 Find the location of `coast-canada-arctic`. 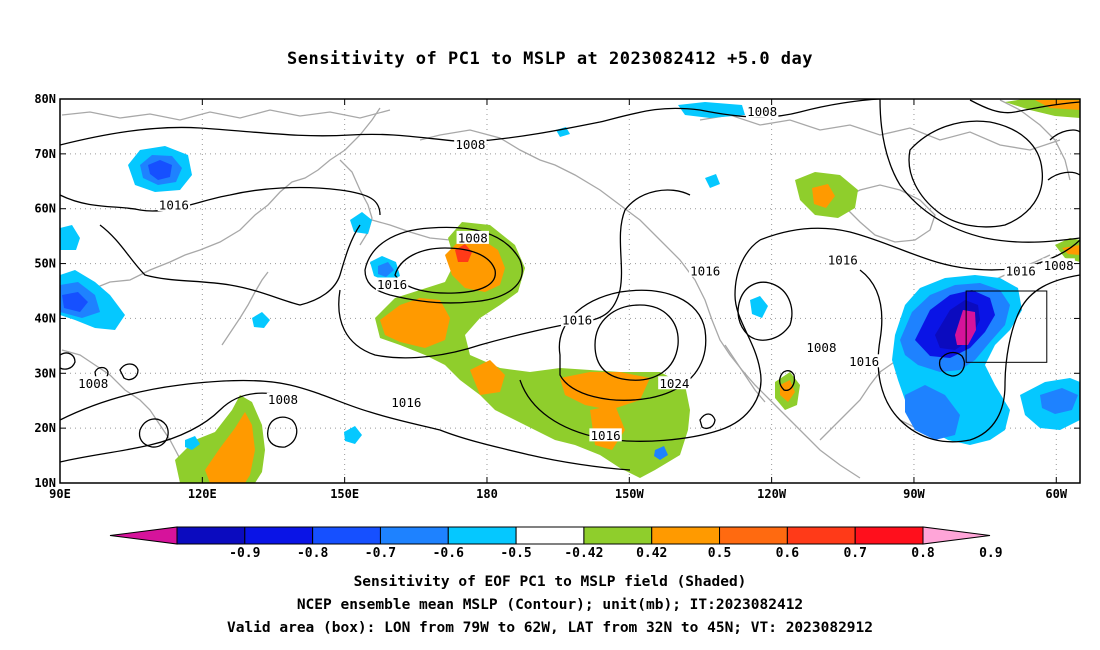

coast-canada-arctic is located at coordinates (880, 132).